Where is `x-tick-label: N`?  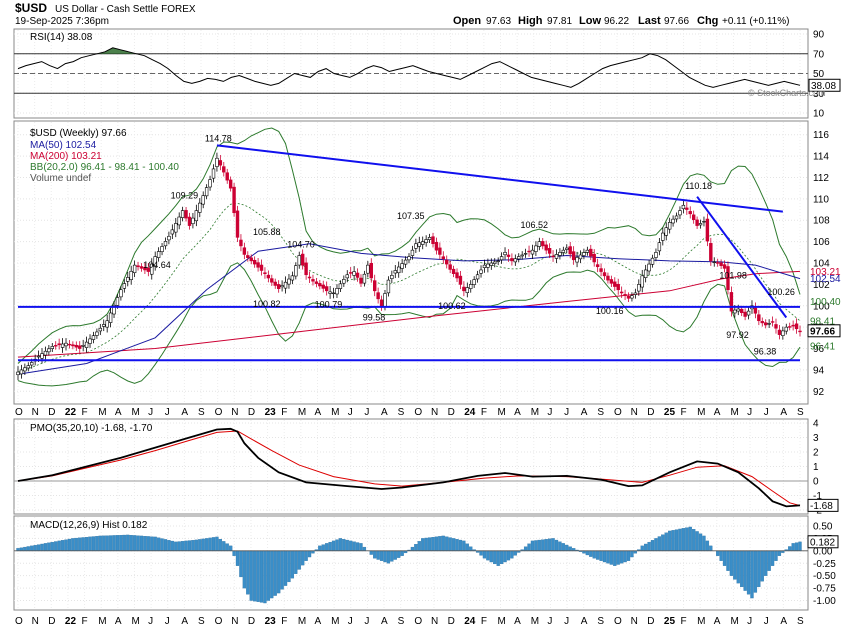 x-tick-label: N is located at coordinates (634, 412).